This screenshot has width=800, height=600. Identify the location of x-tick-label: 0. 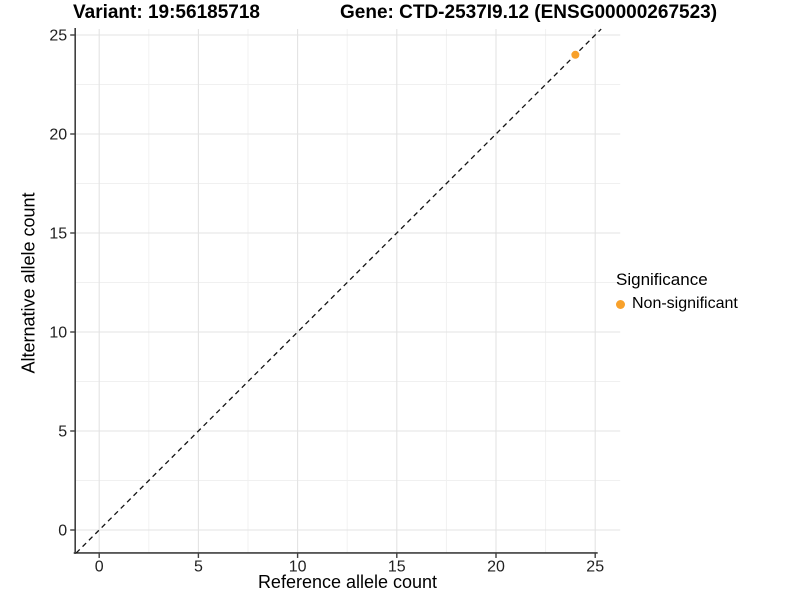
(99, 566).